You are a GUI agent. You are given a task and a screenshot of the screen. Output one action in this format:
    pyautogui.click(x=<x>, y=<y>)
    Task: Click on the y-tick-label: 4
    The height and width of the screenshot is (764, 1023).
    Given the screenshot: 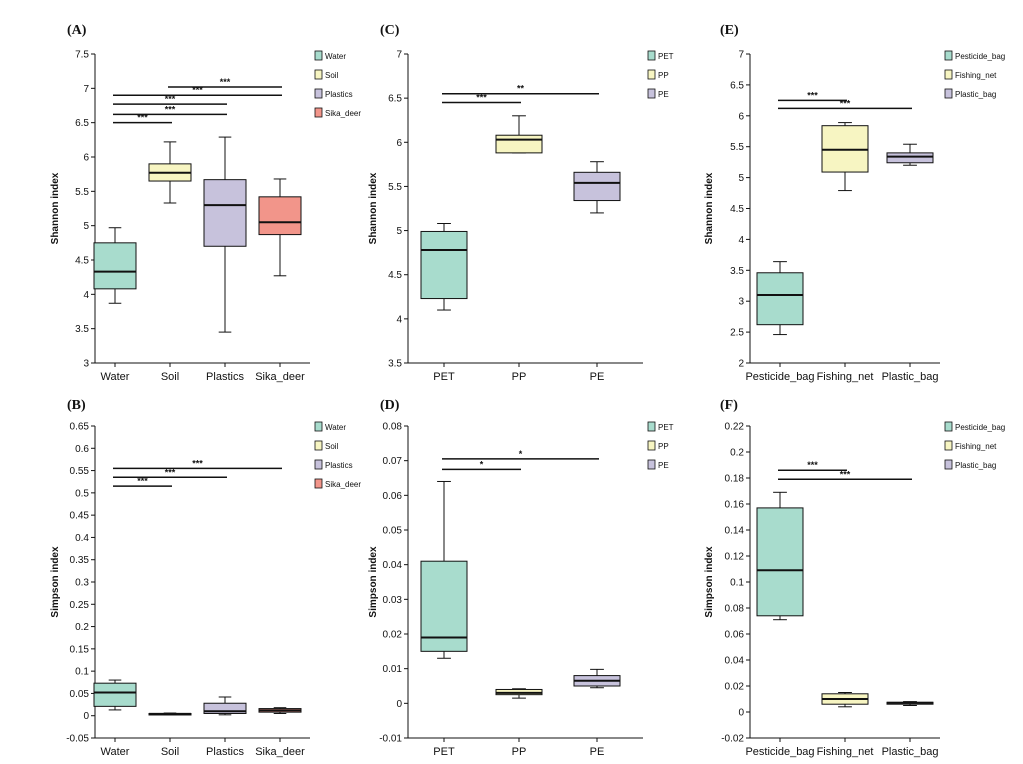 What is the action you would take?
    pyautogui.click(x=86, y=295)
    